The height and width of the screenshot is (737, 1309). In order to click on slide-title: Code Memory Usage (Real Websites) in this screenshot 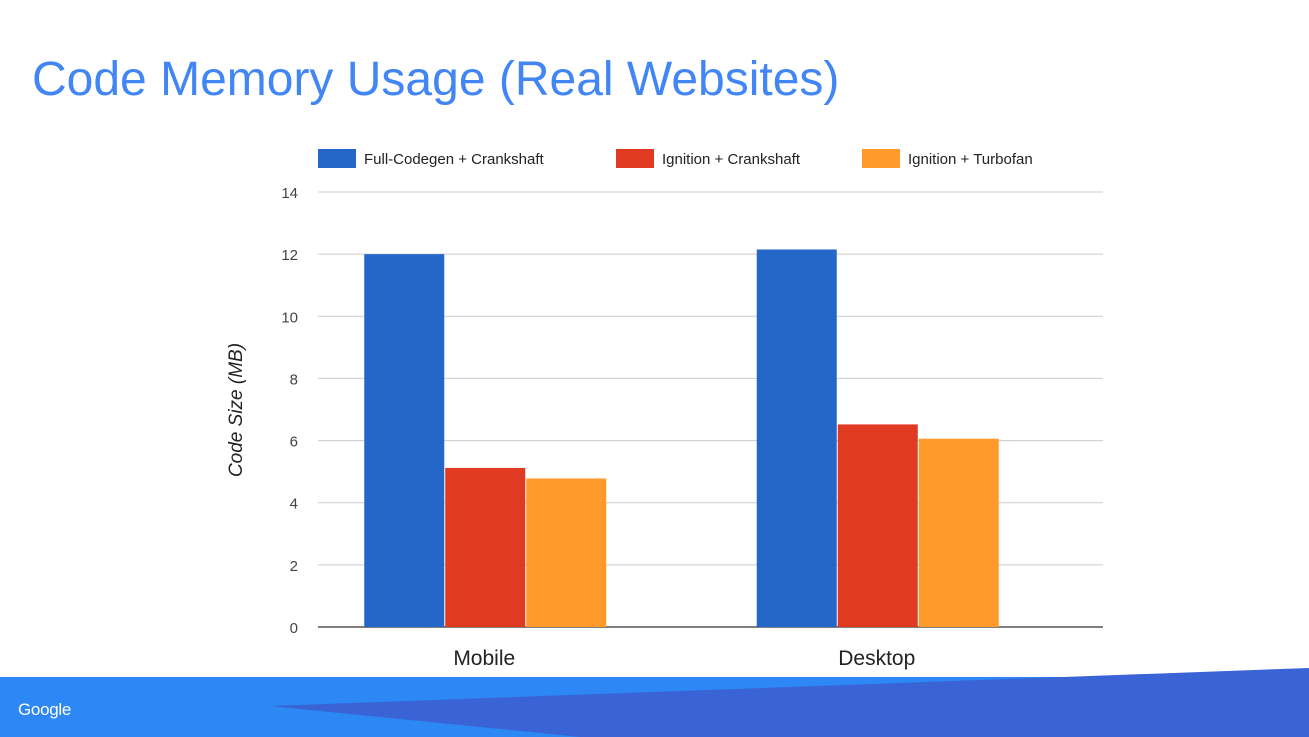, I will do `click(436, 79)`.